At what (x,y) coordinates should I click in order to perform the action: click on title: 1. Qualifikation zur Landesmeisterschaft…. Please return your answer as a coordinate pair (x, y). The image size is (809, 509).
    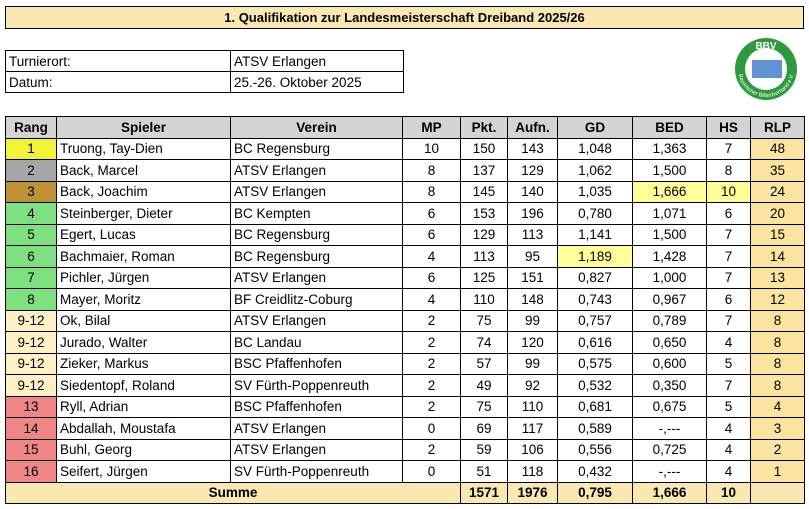
    Looking at the image, I should click on (404, 17).